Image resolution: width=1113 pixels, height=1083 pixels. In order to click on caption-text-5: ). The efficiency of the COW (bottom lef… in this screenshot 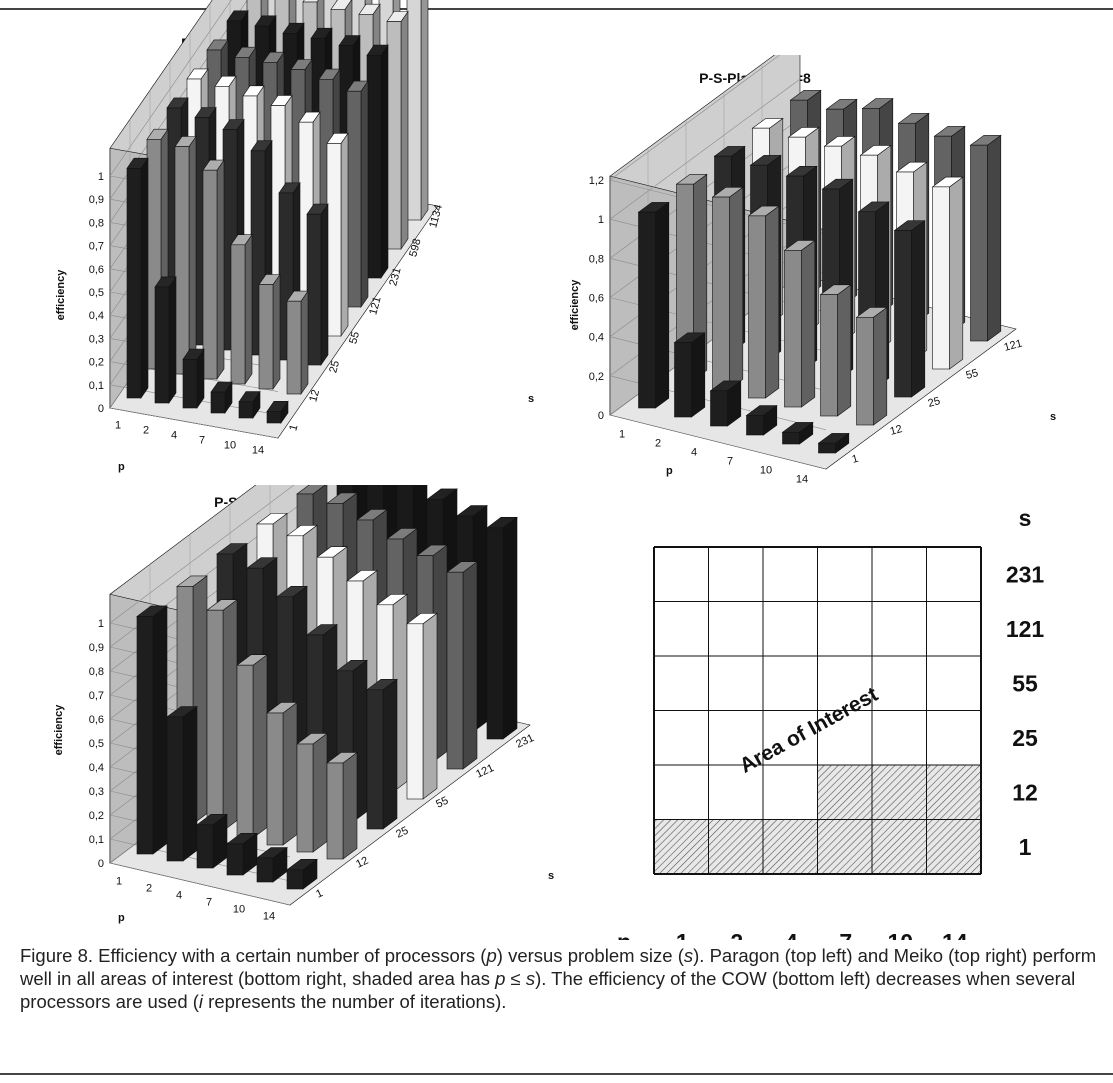, I will do `click(548, 990)`.